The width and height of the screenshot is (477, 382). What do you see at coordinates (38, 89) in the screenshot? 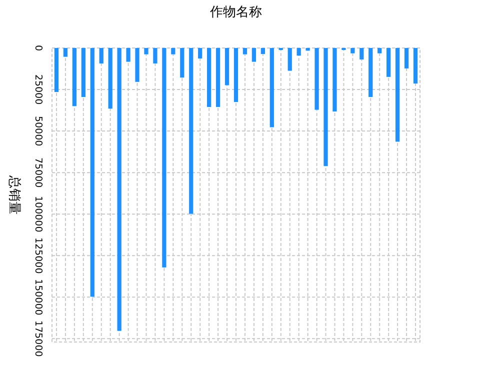
I see `y-tick-label: 25000` at bounding box center [38, 89].